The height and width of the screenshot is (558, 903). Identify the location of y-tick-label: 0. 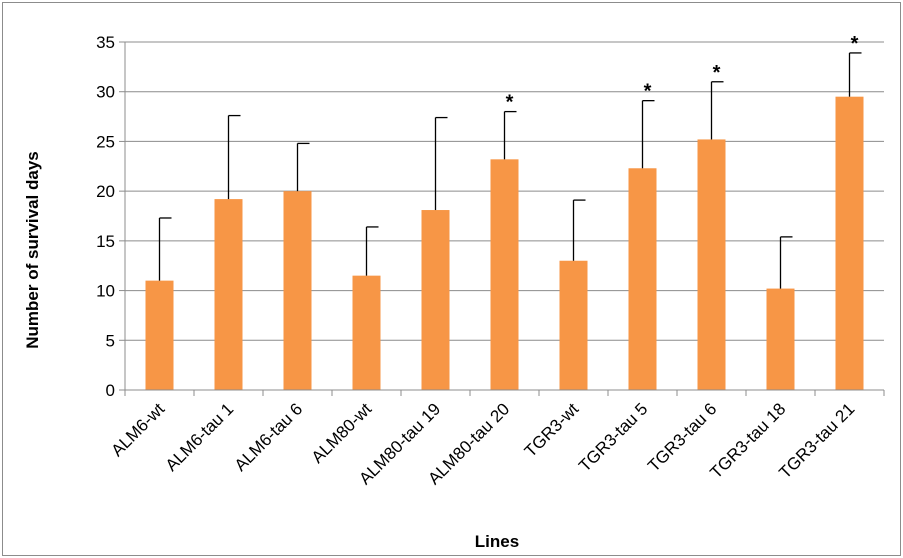
(110, 390).